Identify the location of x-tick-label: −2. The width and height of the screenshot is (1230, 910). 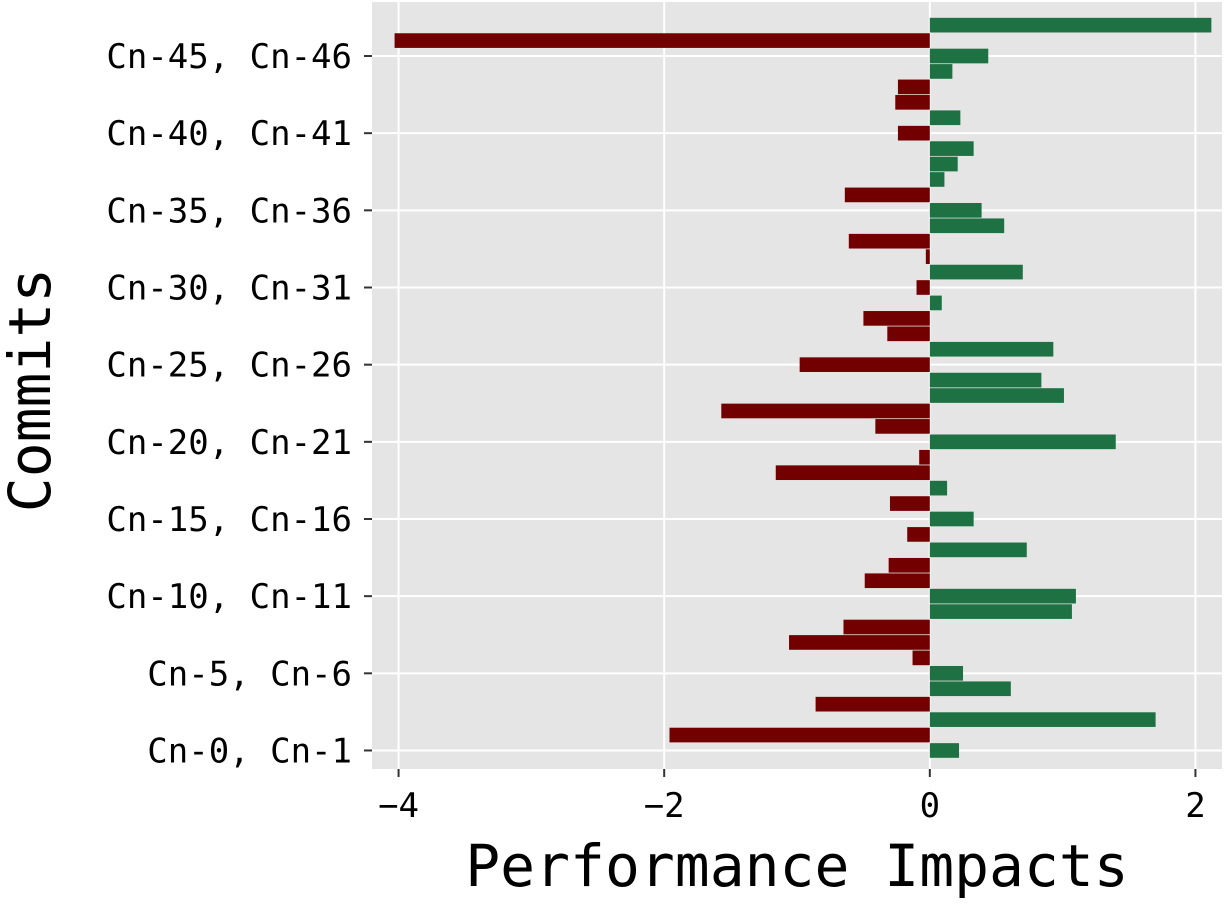
(664, 806).